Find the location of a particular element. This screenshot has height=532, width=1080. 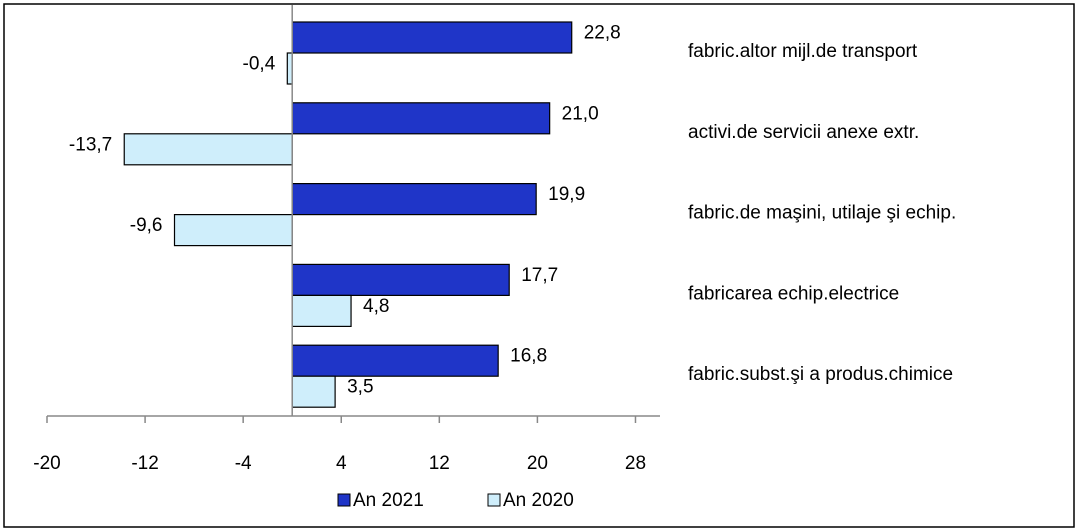

x-tick-label: 28 is located at coordinates (635, 463).